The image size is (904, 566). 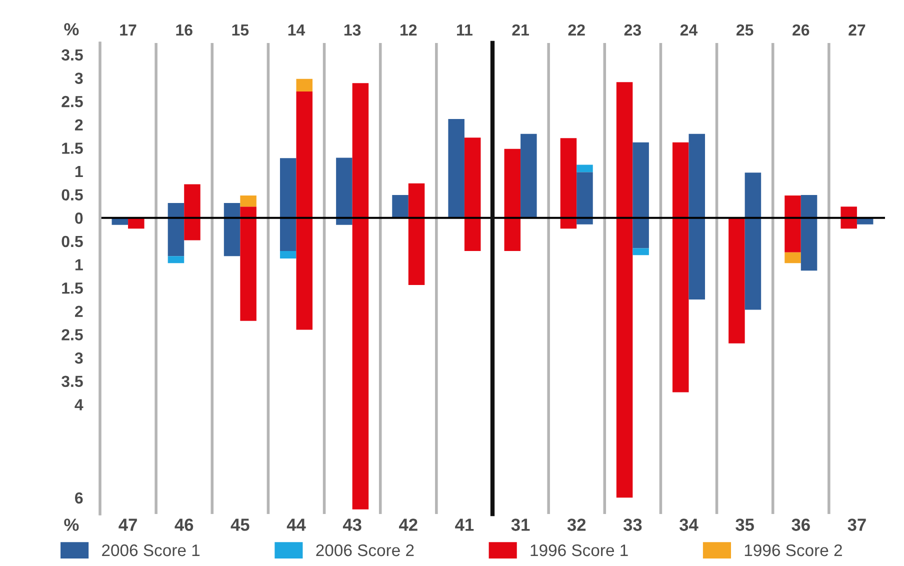 I want to click on x-tick-label: 16, so click(x=184, y=30).